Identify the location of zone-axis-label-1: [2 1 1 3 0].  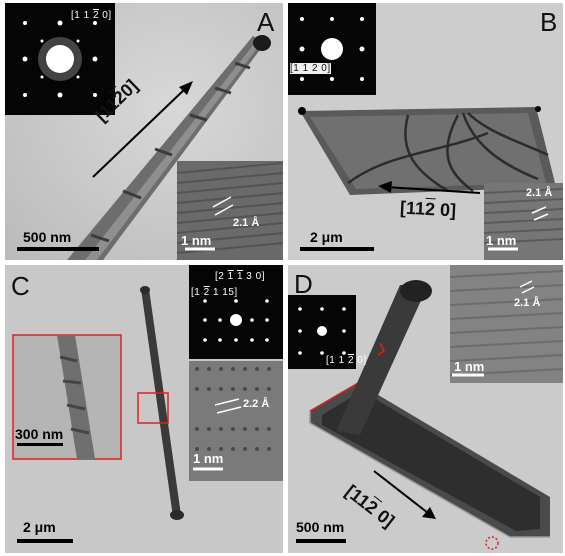
(240, 276).